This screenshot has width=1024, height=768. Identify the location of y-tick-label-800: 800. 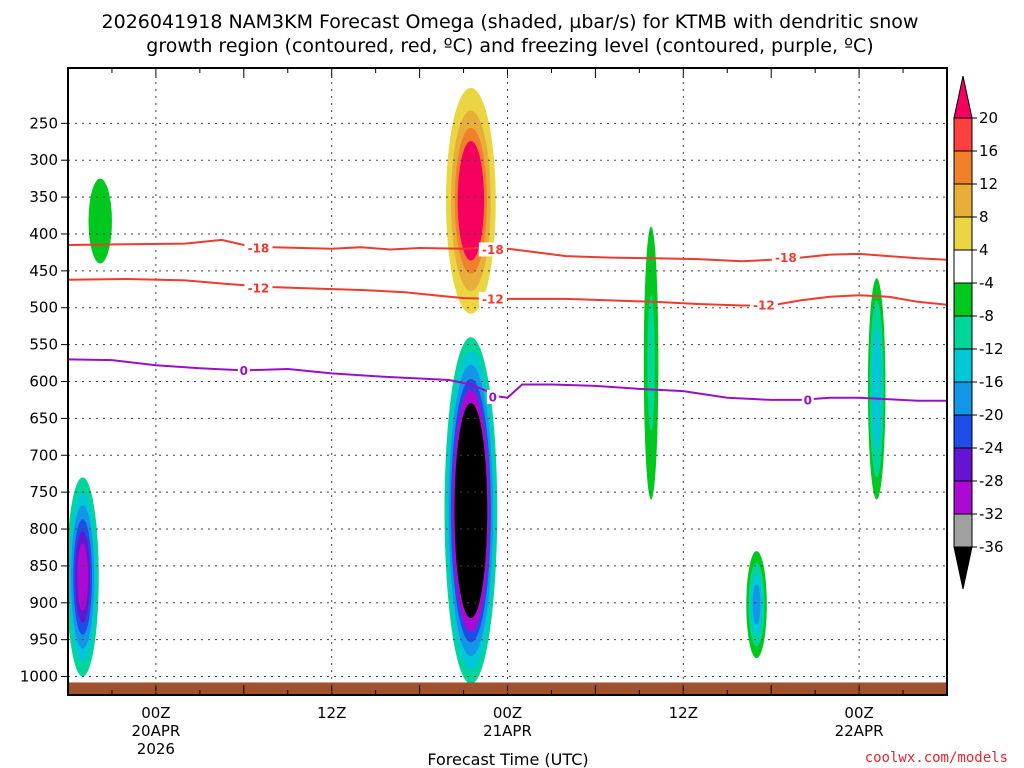
(43, 529).